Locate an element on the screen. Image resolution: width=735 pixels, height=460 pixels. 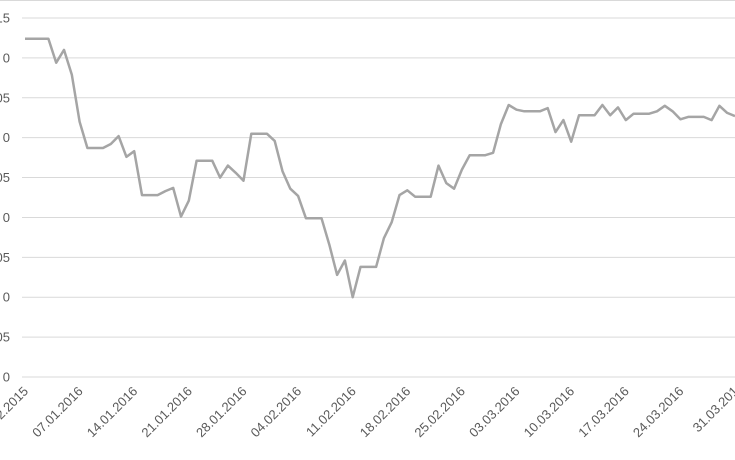
x-tick-label: 28.01.2016 is located at coordinates (221, 412).